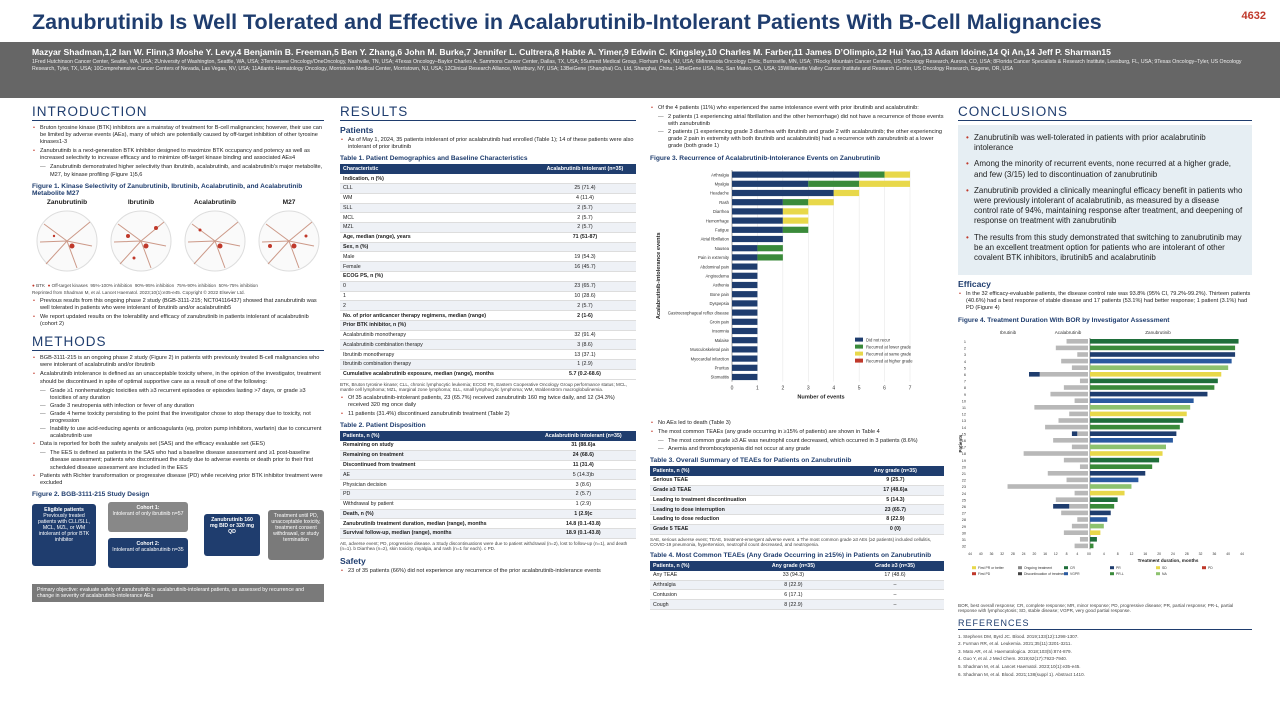 This screenshot has height=720, width=1280. I want to click on y-tick-label: Myalgia, so click(722, 183).